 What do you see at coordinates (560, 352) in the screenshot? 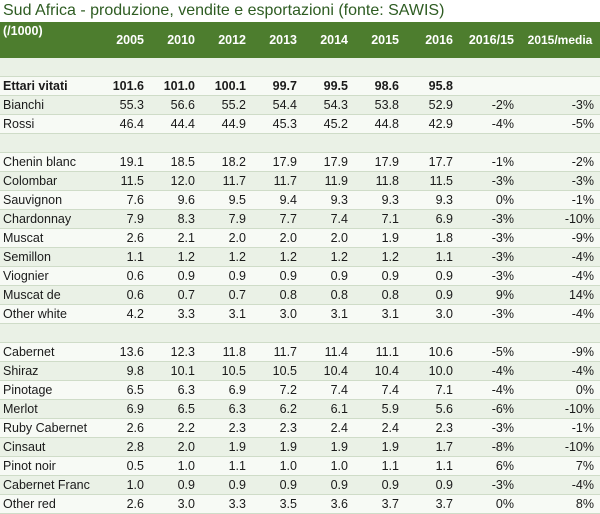
I see `table-cell: -9%` at bounding box center [560, 352].